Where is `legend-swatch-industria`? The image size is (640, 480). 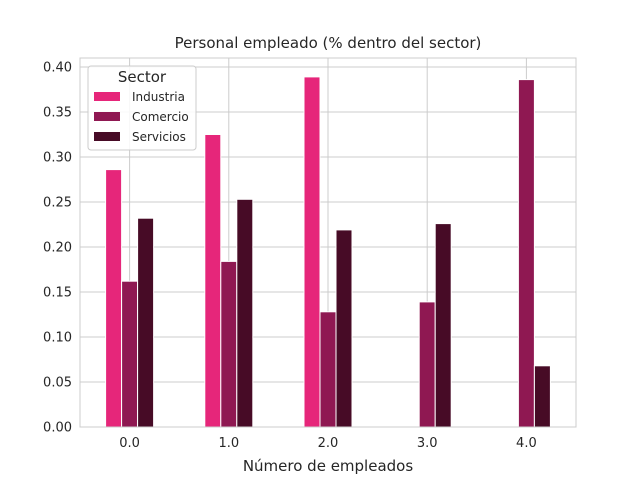 legend-swatch-industria is located at coordinates (107, 96).